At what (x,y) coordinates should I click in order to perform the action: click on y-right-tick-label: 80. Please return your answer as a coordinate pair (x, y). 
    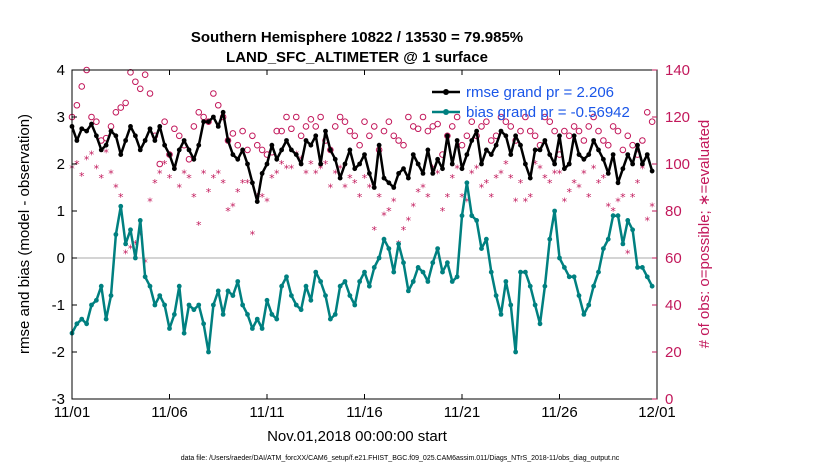
    Looking at the image, I should click on (673, 211).